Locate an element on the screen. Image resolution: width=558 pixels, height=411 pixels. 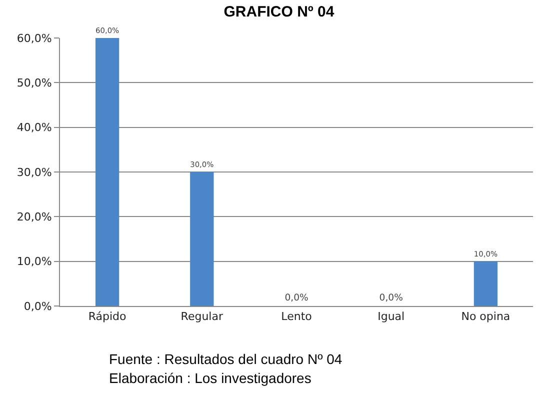
x-tick-label: Regular is located at coordinates (202, 317).